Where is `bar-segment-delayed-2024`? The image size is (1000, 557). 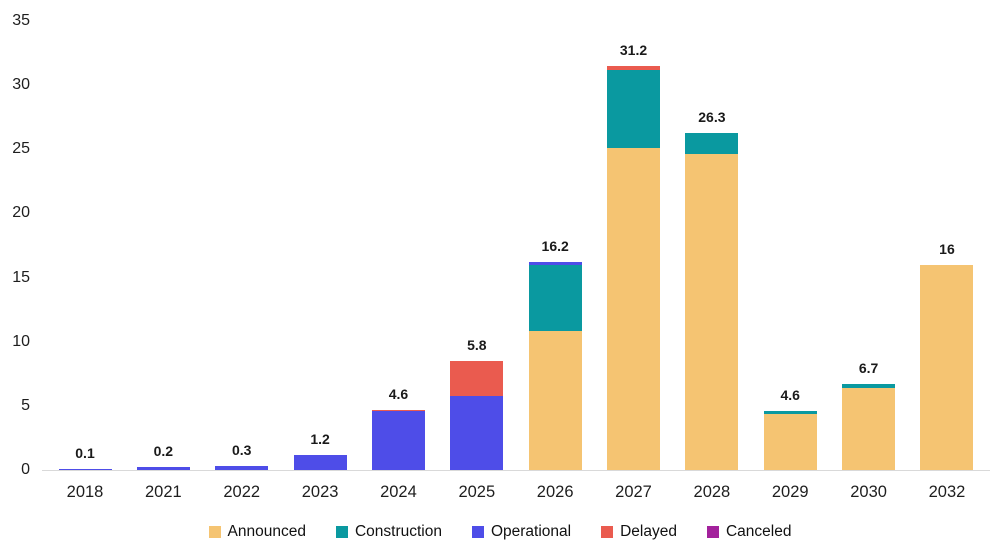
bar-segment-delayed-2024 is located at coordinates (398, 410).